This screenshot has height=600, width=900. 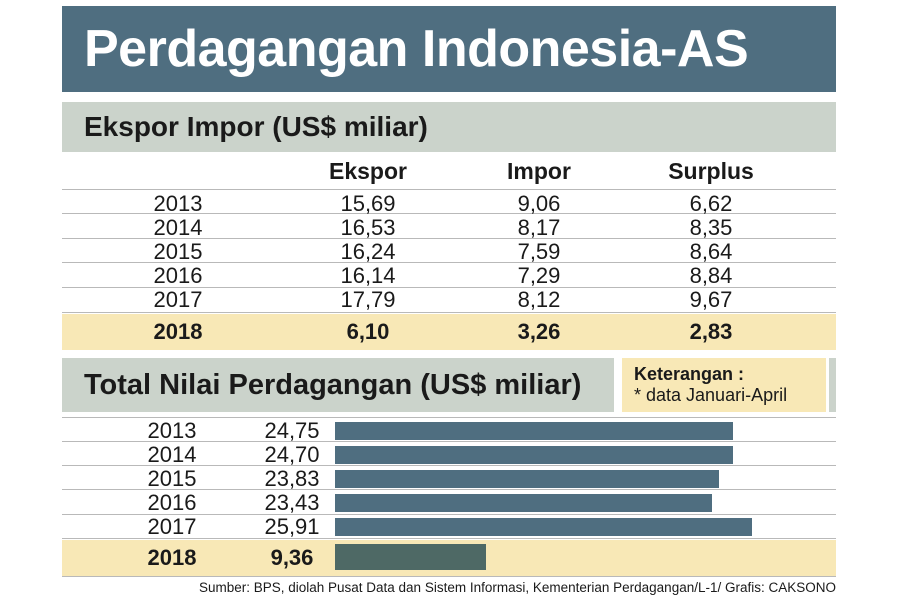 I want to click on cell-impor: 3,26, so click(x=539, y=331).